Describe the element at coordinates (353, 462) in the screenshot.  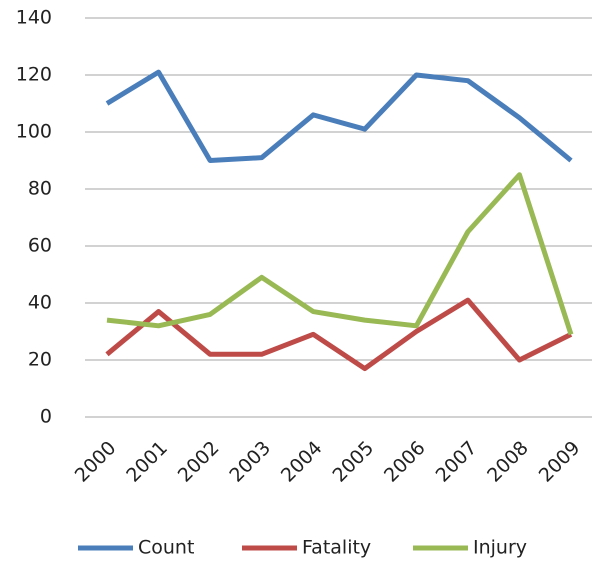
I see `x-tick-label: 2005` at that location.